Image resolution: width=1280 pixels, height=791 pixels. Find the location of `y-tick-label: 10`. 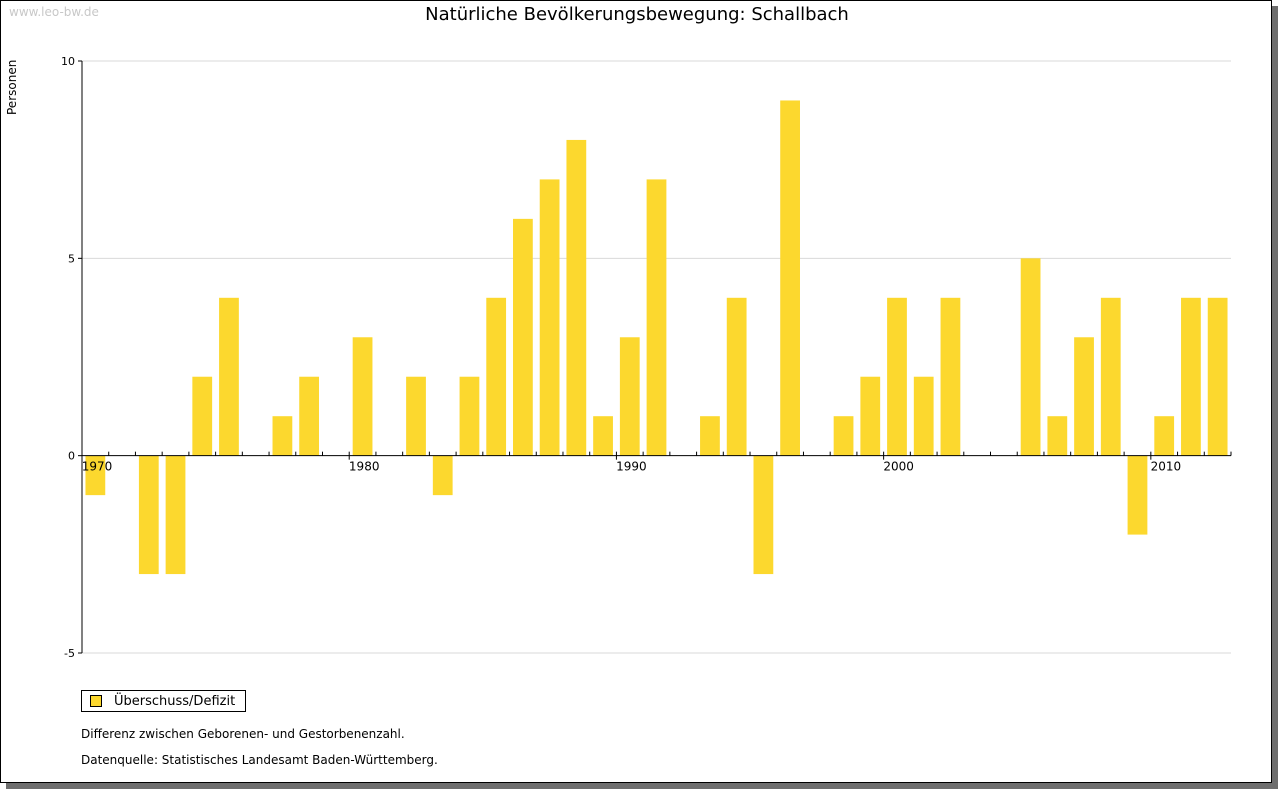

y-tick-label: 10 is located at coordinates (68, 61).